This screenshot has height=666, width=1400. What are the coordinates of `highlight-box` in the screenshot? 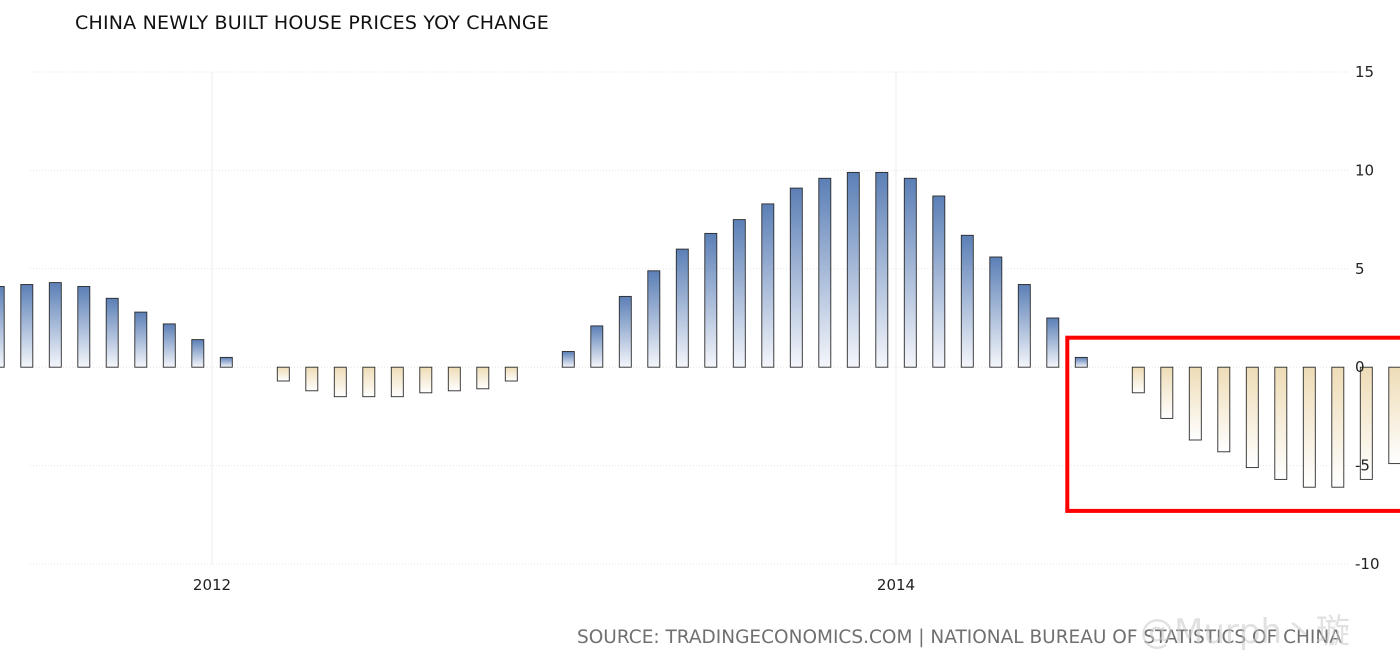 It's located at (1232, 424).